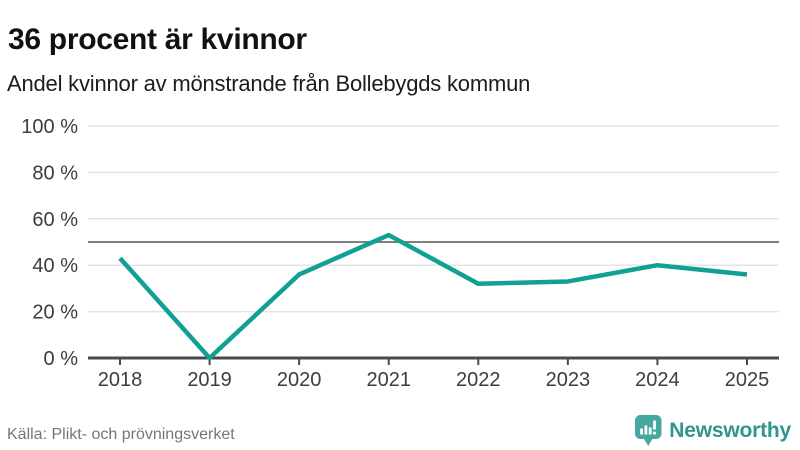 The image size is (800, 450). Describe the element at coordinates (55, 266) in the screenshot. I see `y-tick-label: 40 %` at that location.